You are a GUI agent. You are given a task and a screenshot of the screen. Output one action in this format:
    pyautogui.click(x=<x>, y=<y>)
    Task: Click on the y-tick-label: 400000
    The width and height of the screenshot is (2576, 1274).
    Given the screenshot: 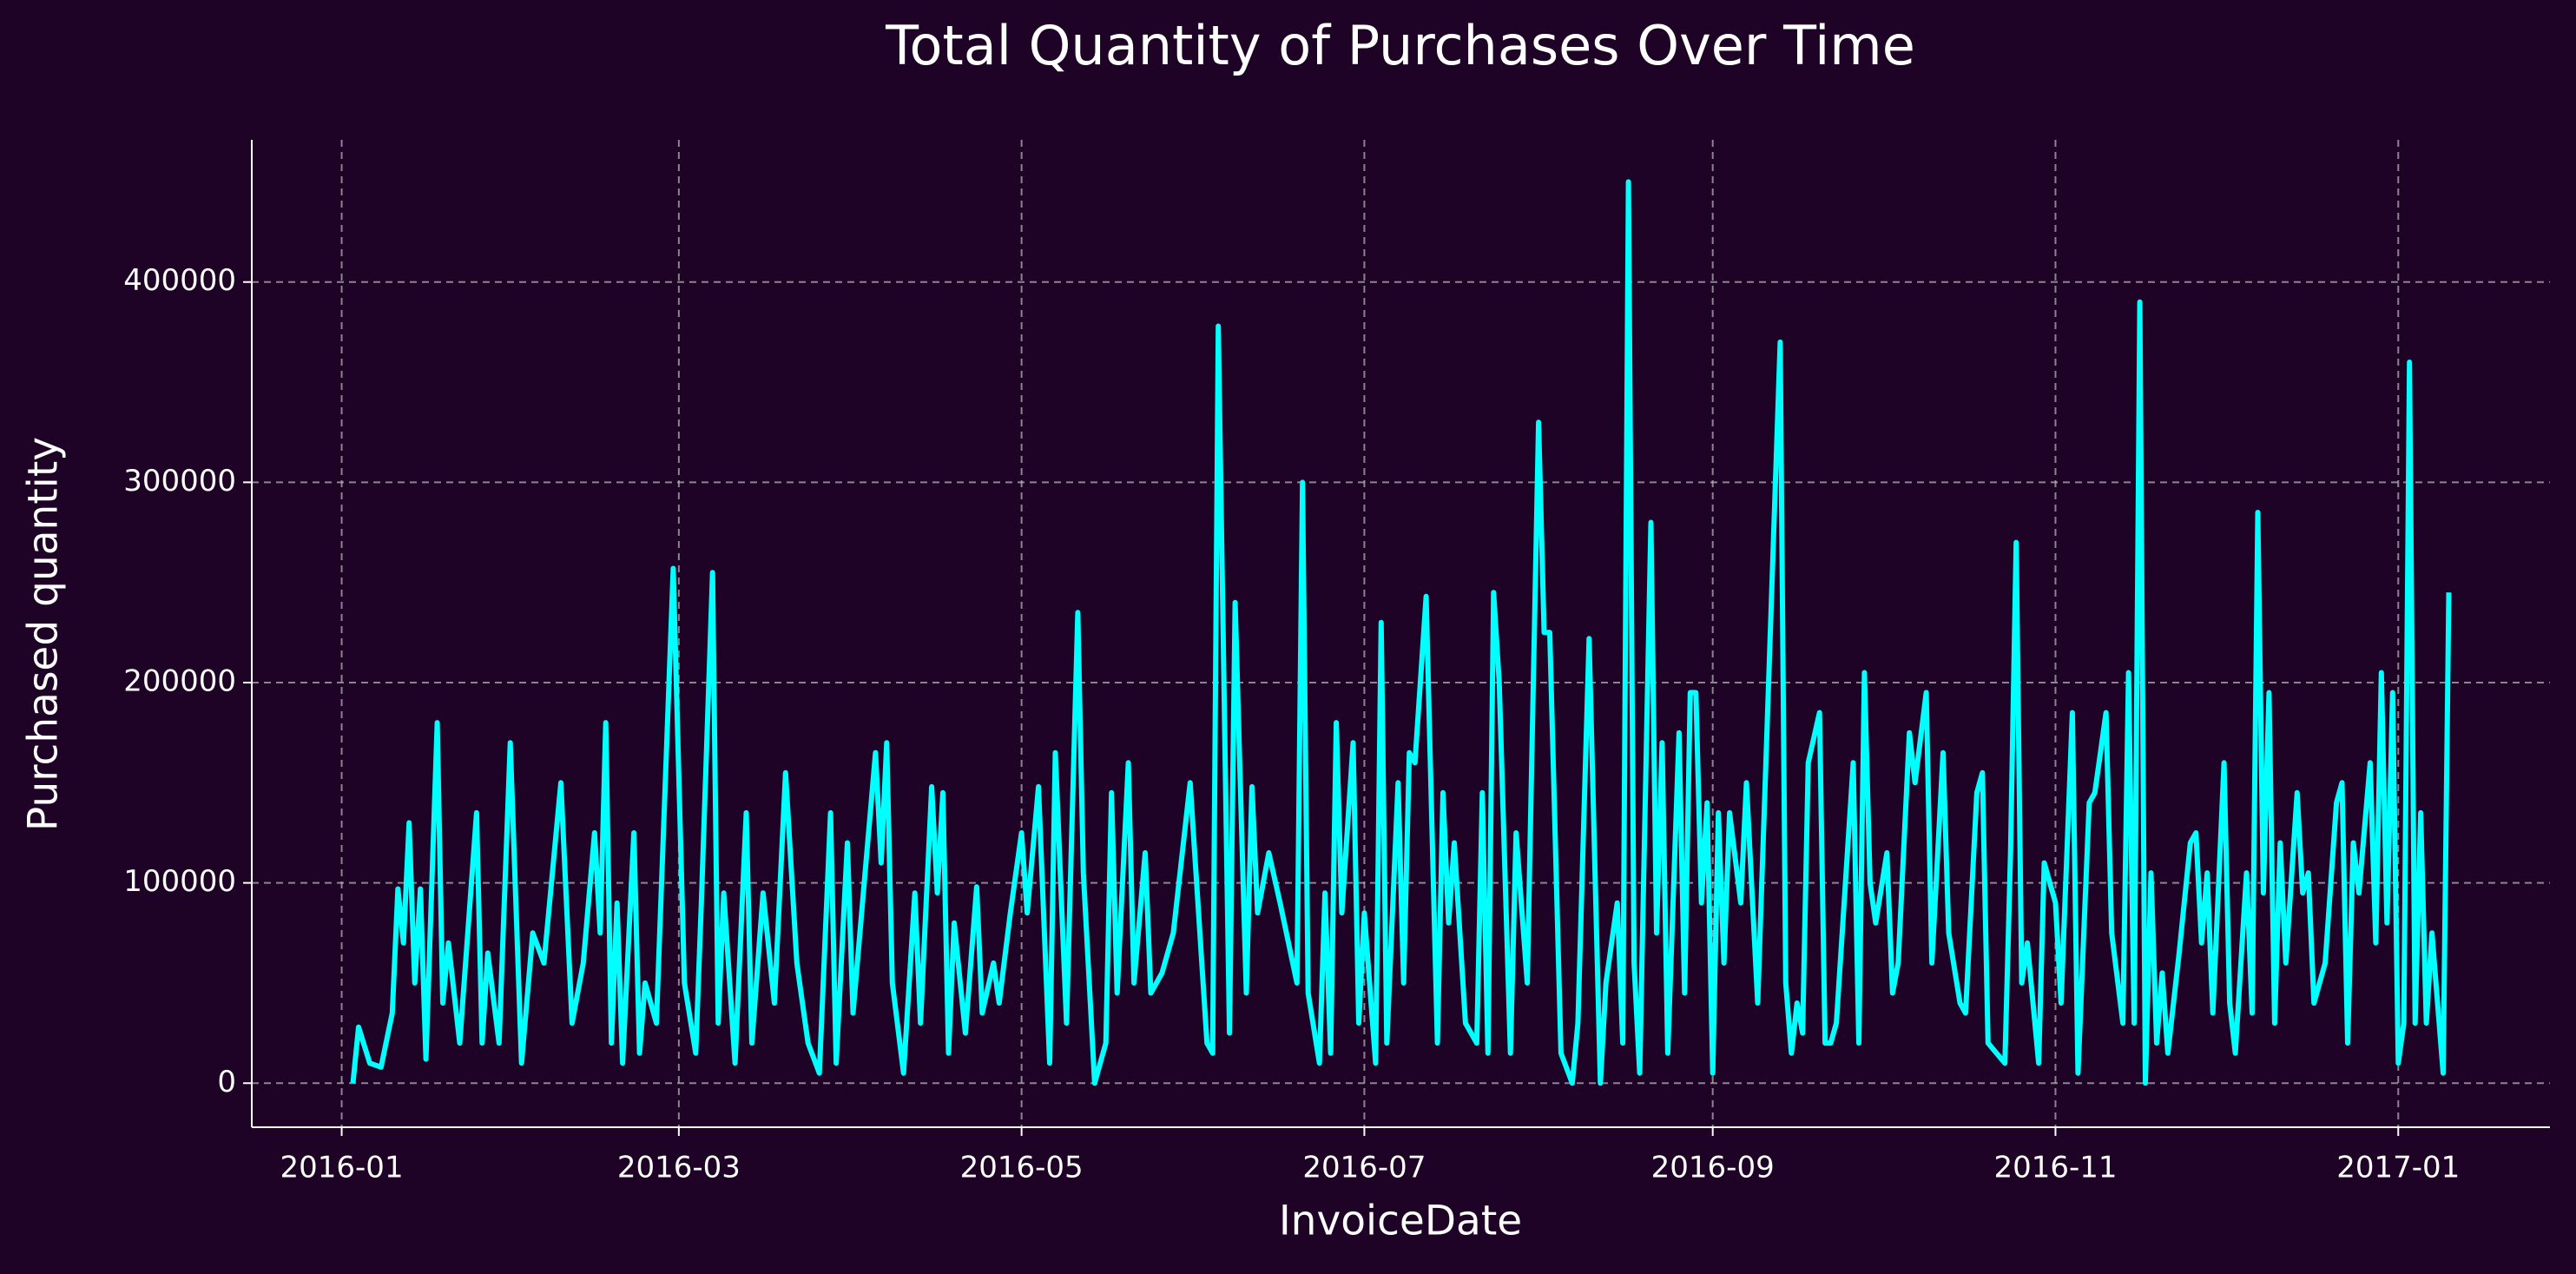 What is the action you would take?
    pyautogui.click(x=179, y=280)
    